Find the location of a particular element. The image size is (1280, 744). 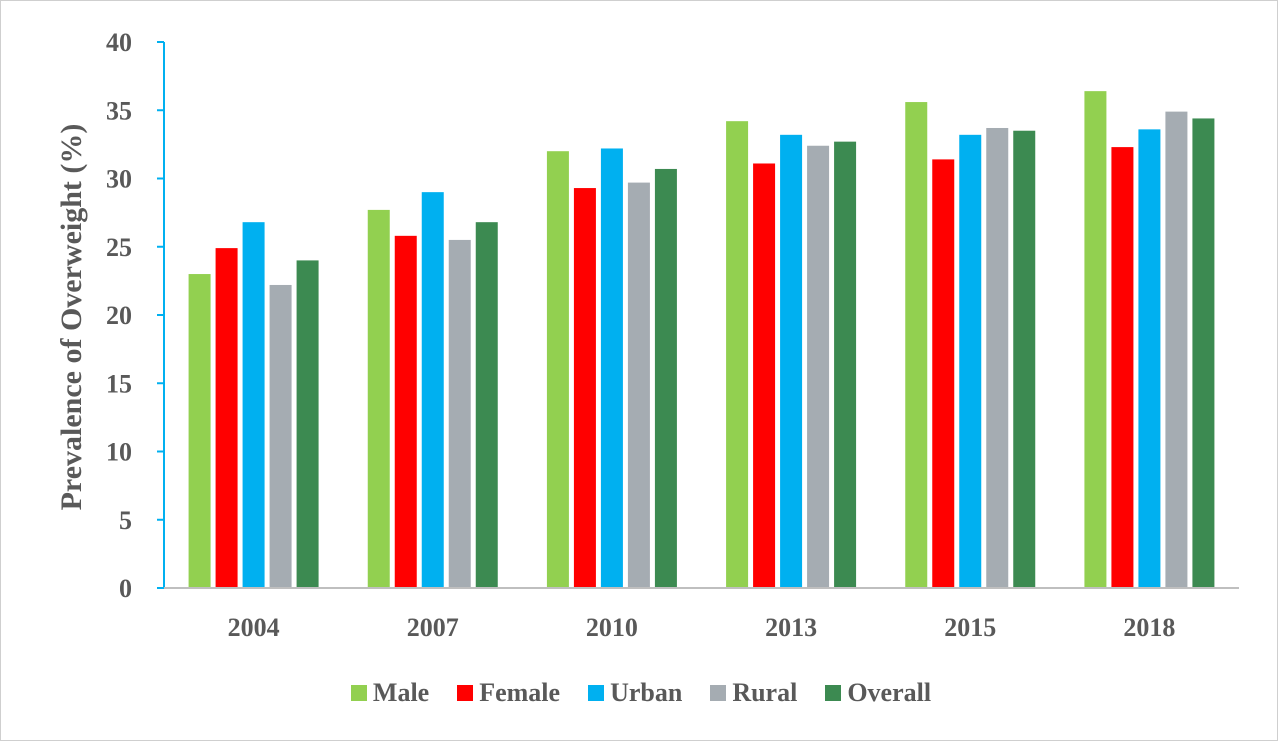

bar-urban-2004 is located at coordinates (253, 405).